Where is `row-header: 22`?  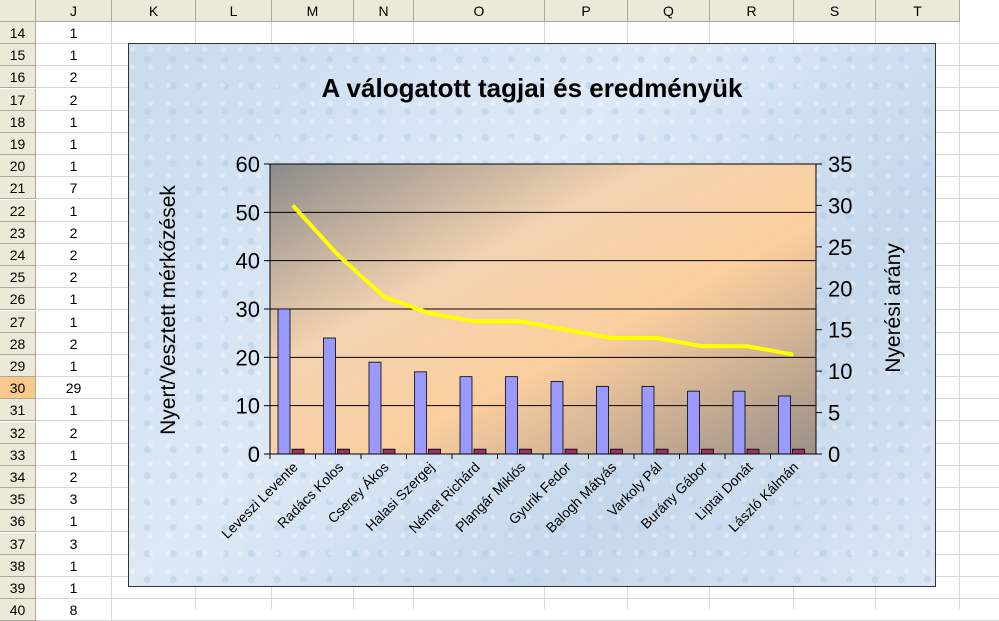
row-header: 22 is located at coordinates (18, 210).